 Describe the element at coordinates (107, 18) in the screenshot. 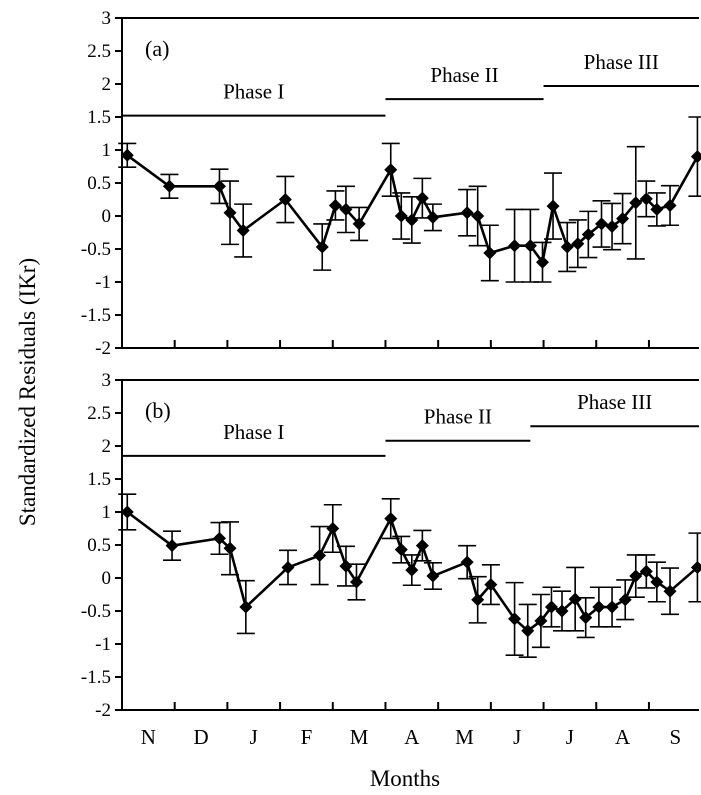

I see `y-tick-label: 3` at that location.